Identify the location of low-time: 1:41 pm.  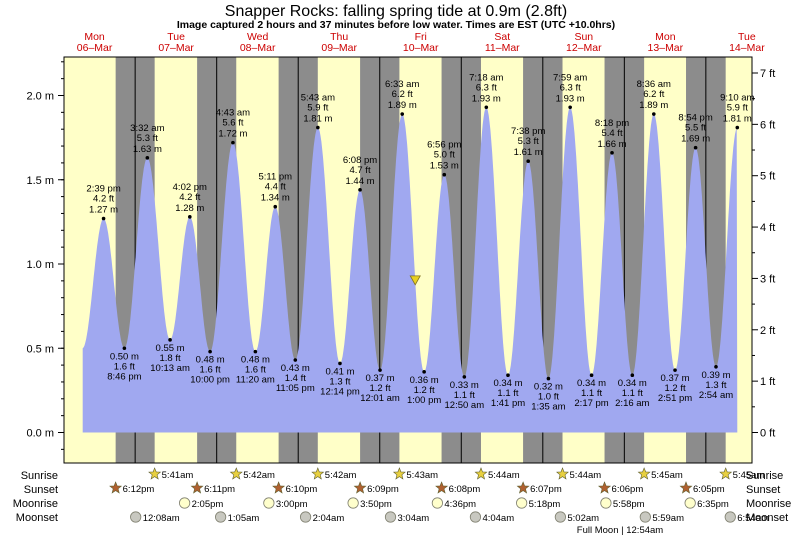
(508, 403).